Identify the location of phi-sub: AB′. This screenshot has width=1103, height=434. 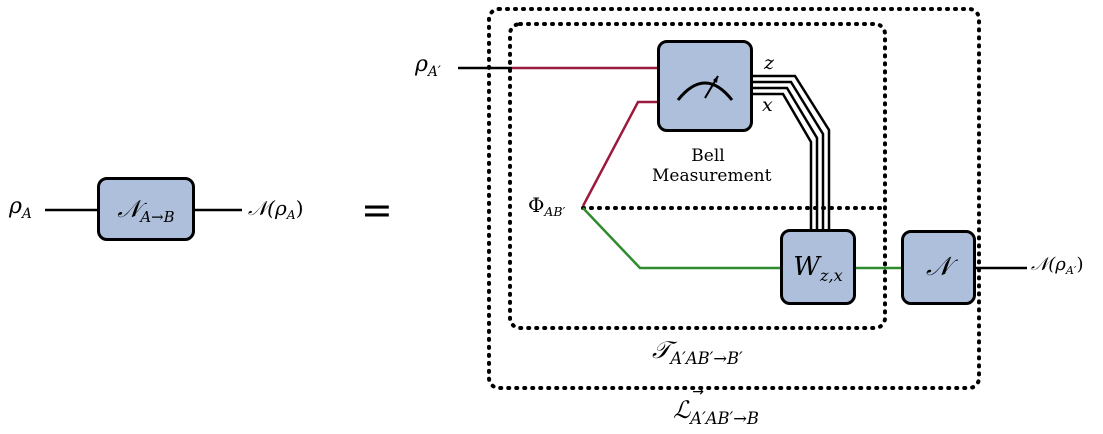
(555, 212).